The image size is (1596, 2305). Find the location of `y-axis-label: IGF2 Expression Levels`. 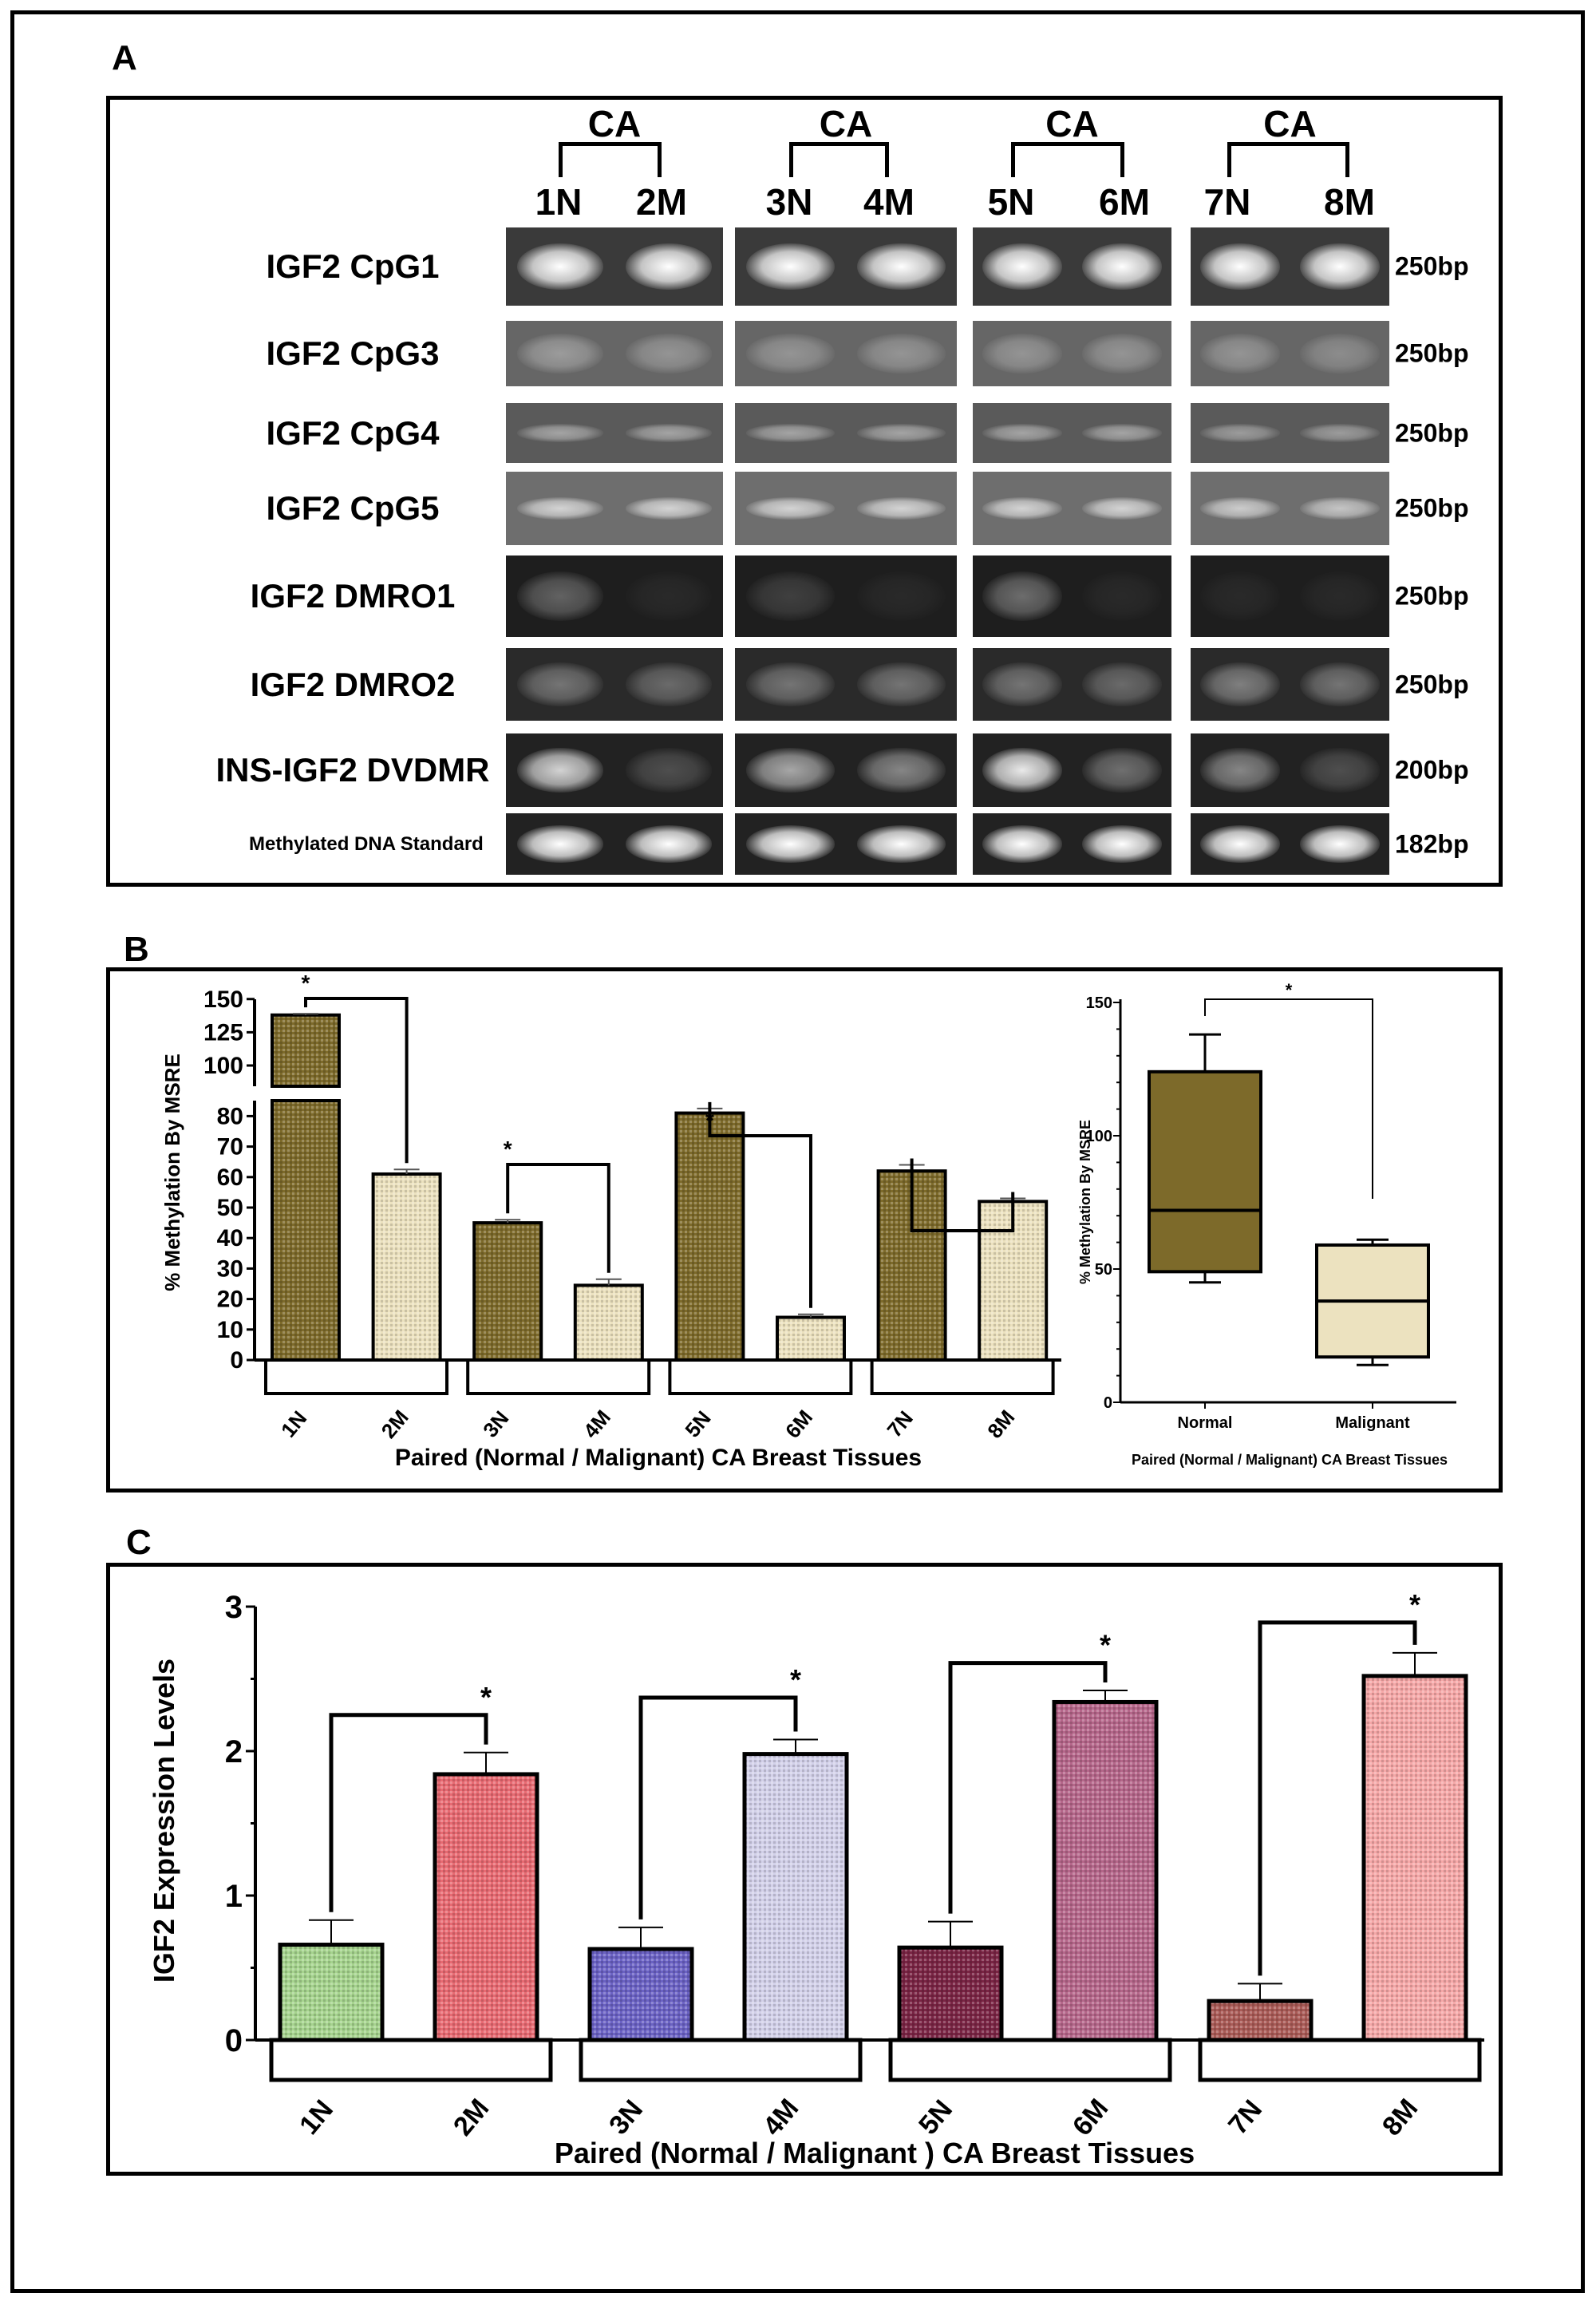

y-axis-label: IGF2 Expression Levels is located at coordinates (164, 1821).